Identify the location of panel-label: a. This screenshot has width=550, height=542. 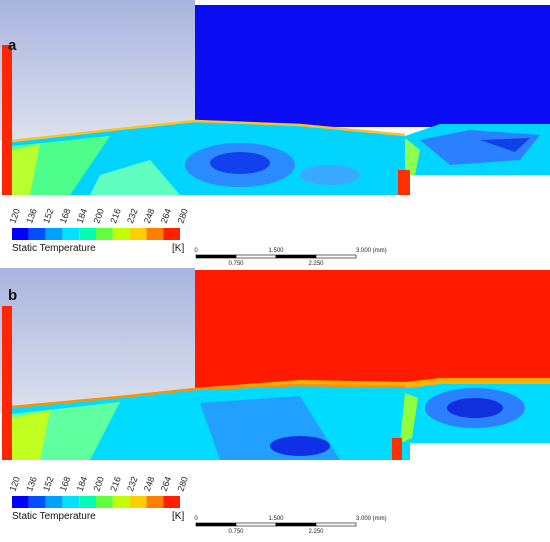
(12, 45).